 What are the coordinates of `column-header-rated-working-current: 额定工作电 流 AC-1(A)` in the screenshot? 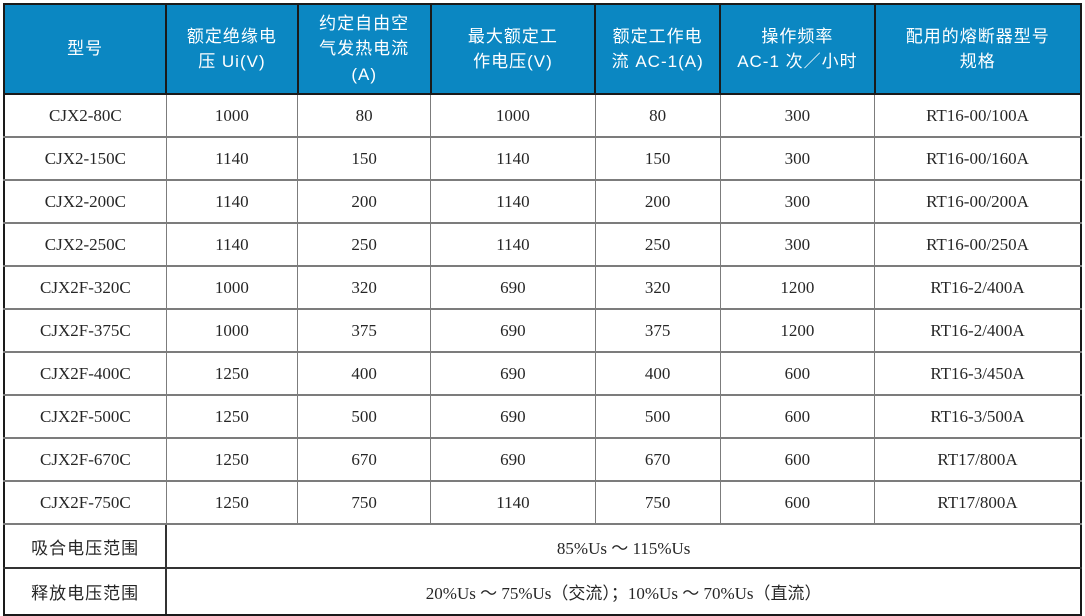 It's located at (658, 49).